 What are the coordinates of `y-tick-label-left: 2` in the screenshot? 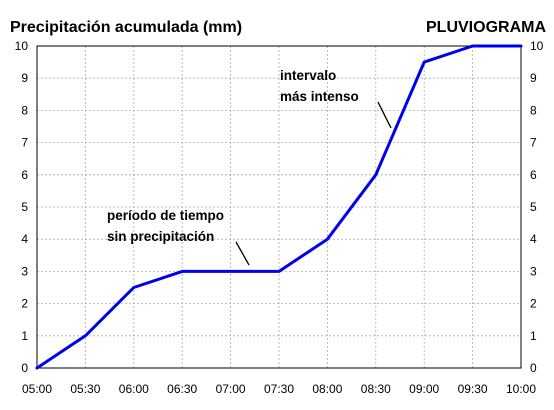 It's located at (24, 304).